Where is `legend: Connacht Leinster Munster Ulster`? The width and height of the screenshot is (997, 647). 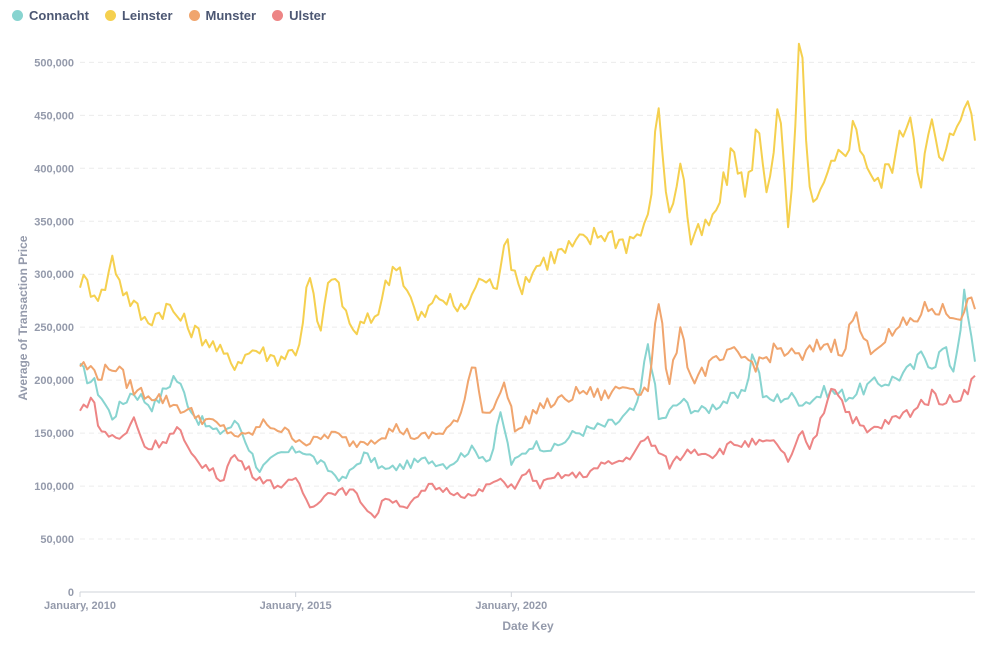
legend: Connacht Leinster Munster Ulster is located at coordinates (169, 15).